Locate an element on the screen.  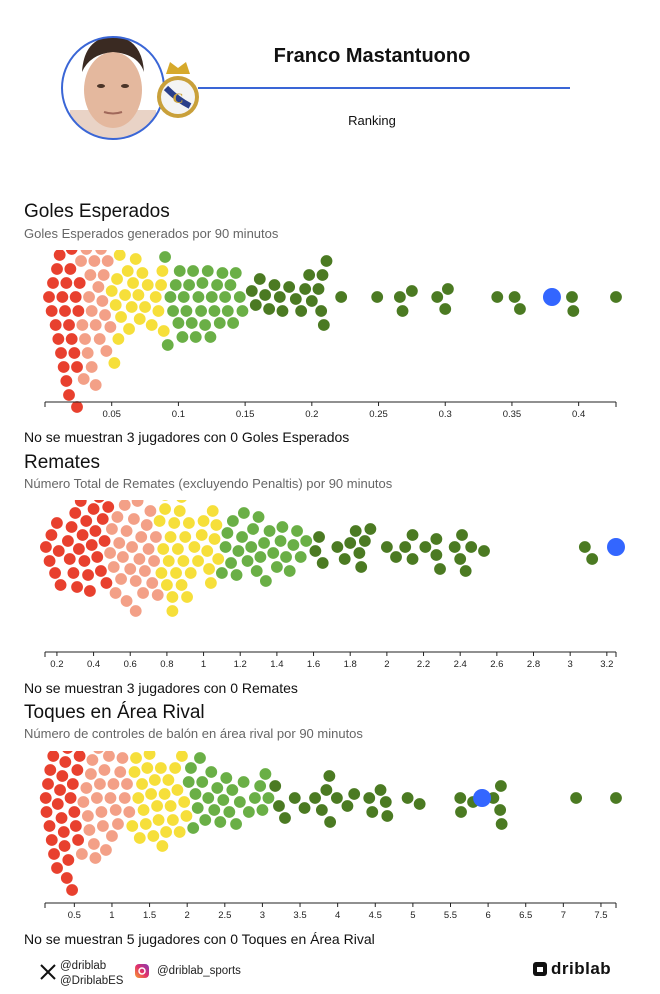
ranking-label: Ranking is located at coordinates (372, 120).